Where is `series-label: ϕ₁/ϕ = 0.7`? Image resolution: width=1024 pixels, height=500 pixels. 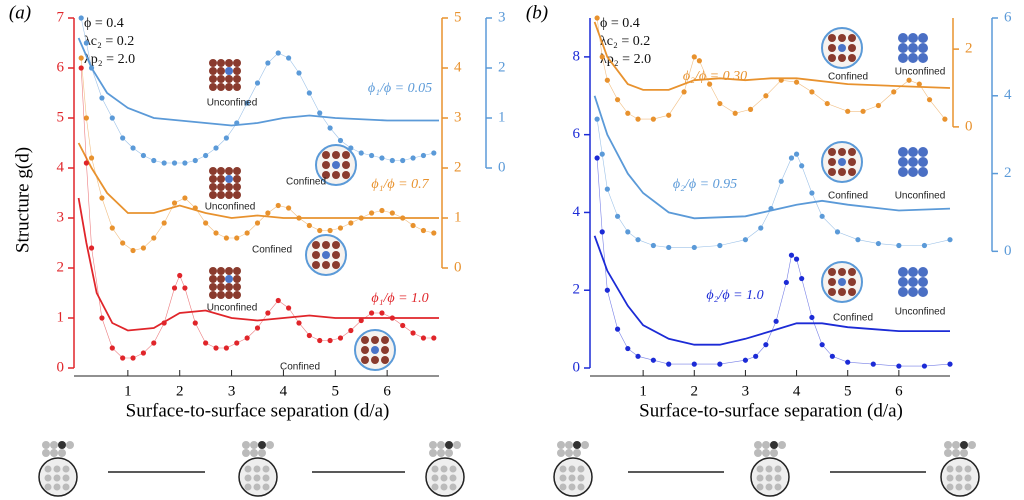
series-label: ϕ₁/ϕ = 0.7 is located at coordinates (400, 184).